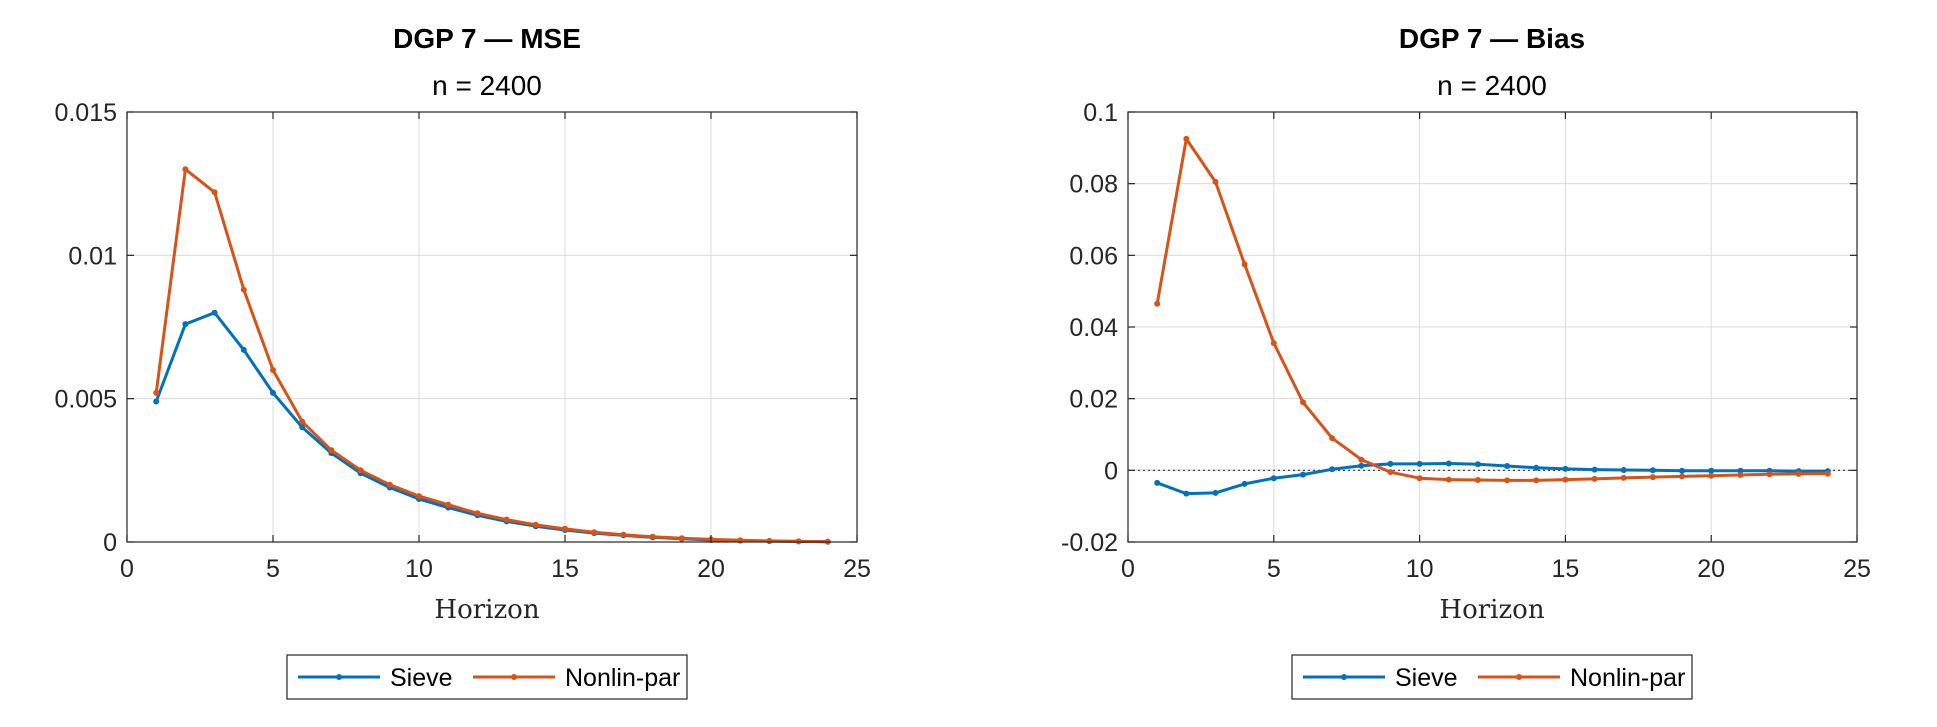  Describe the element at coordinates (1711, 569) in the screenshot. I see `x-tick-label: 20` at that location.